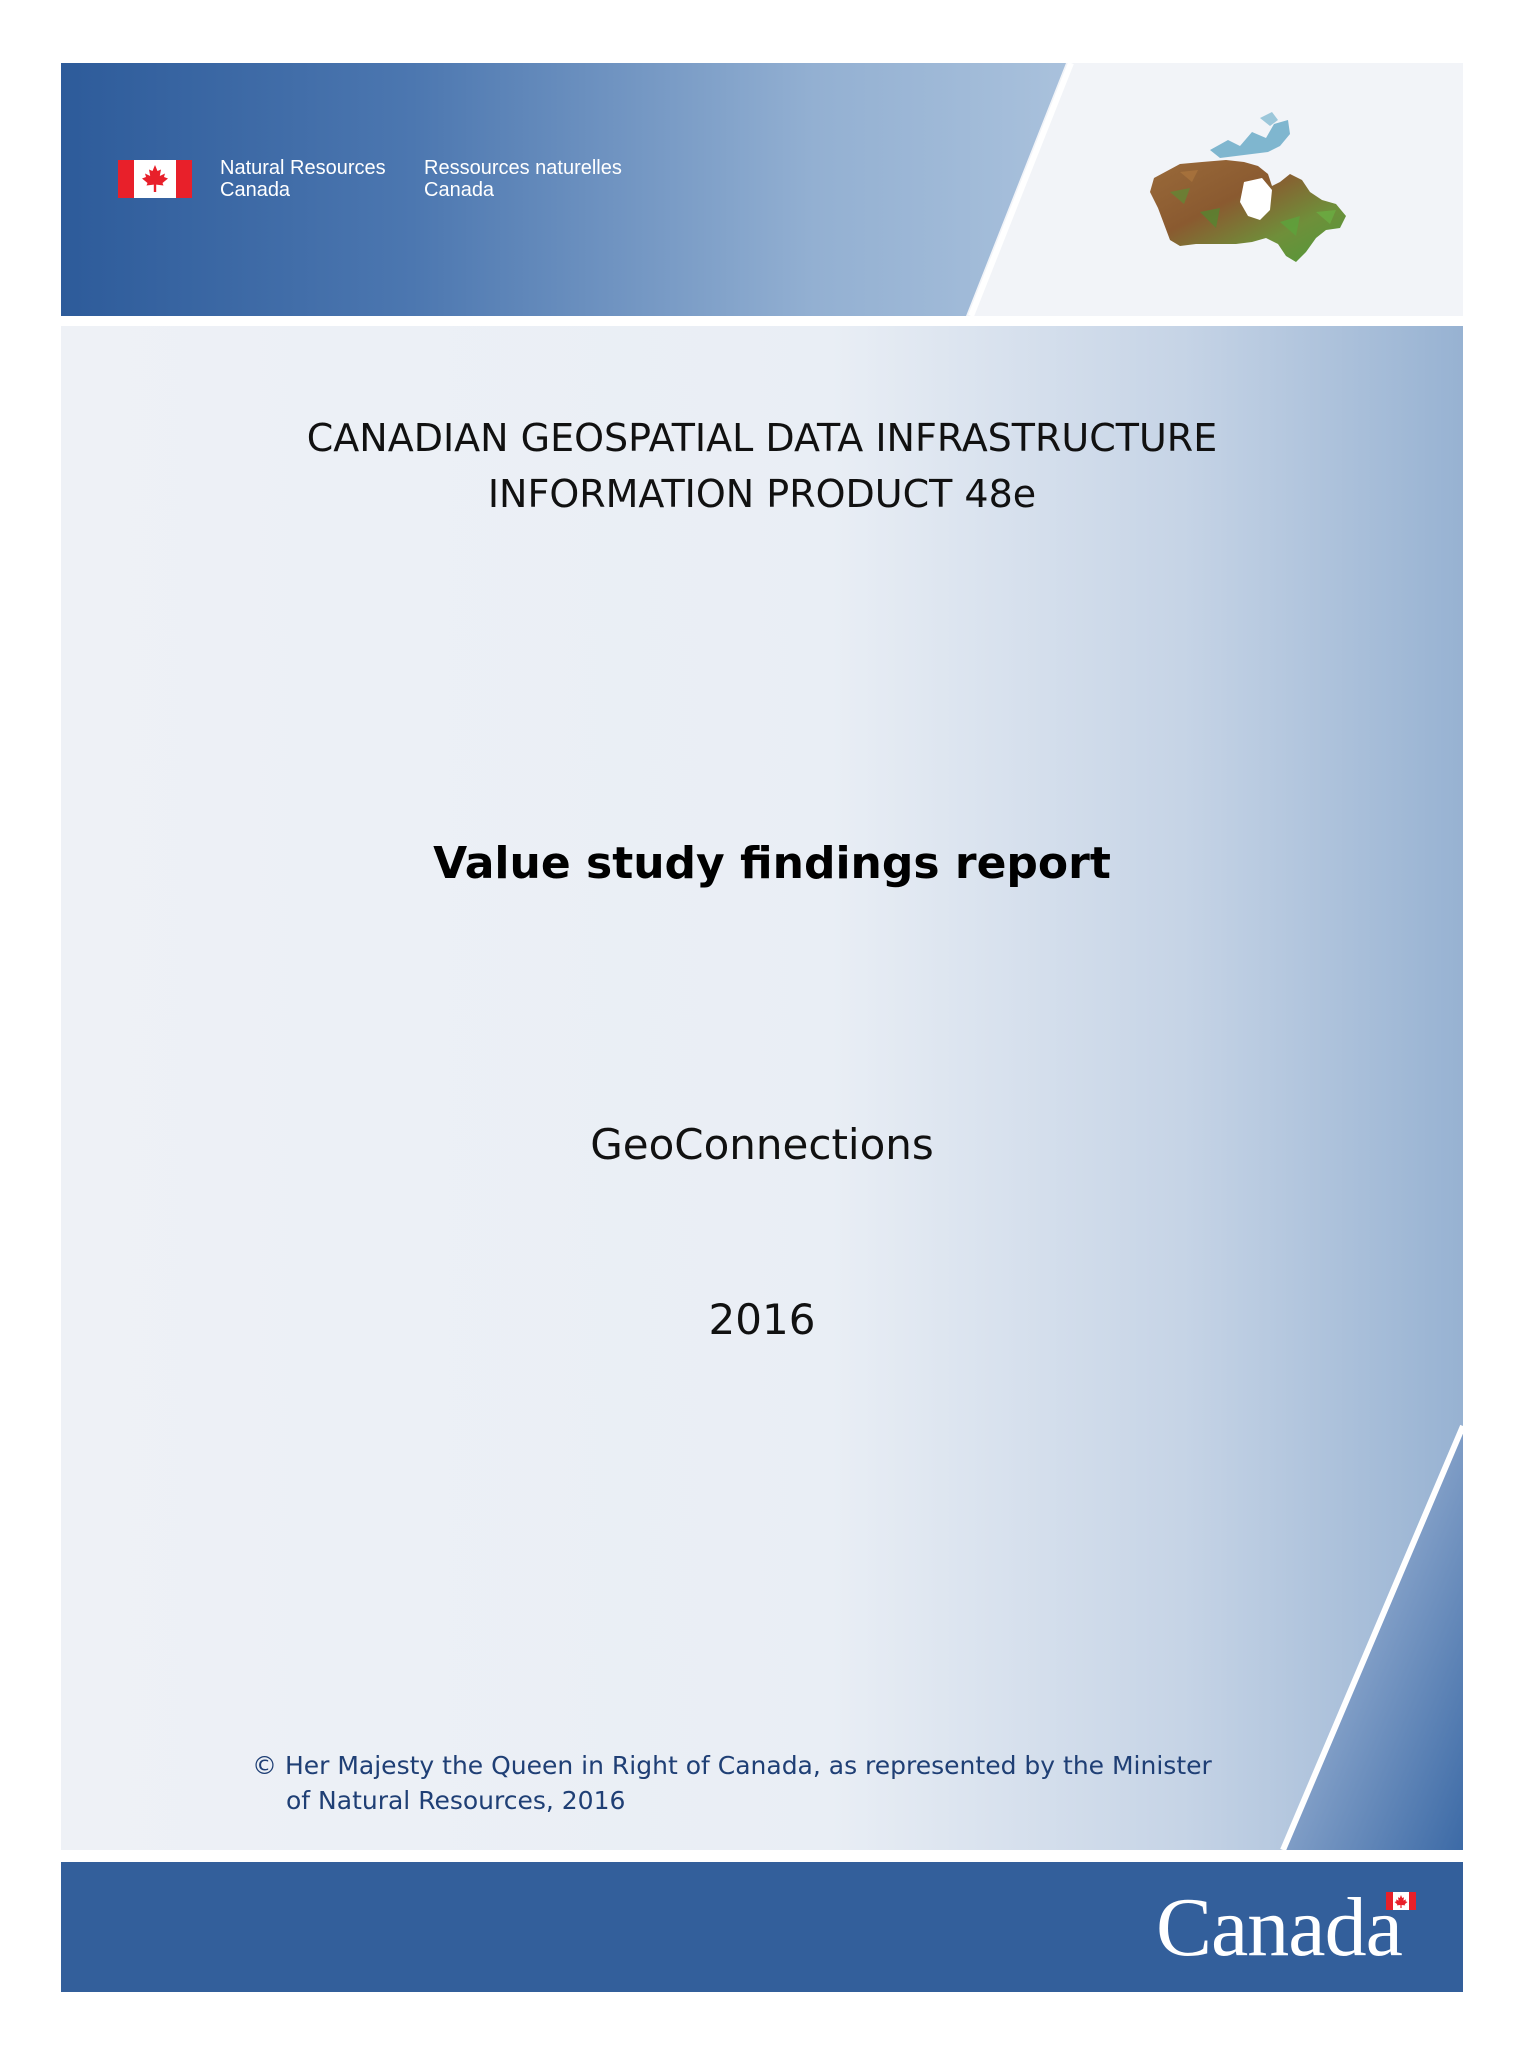  I want to click on canada-flag-icon, so click(155, 179).